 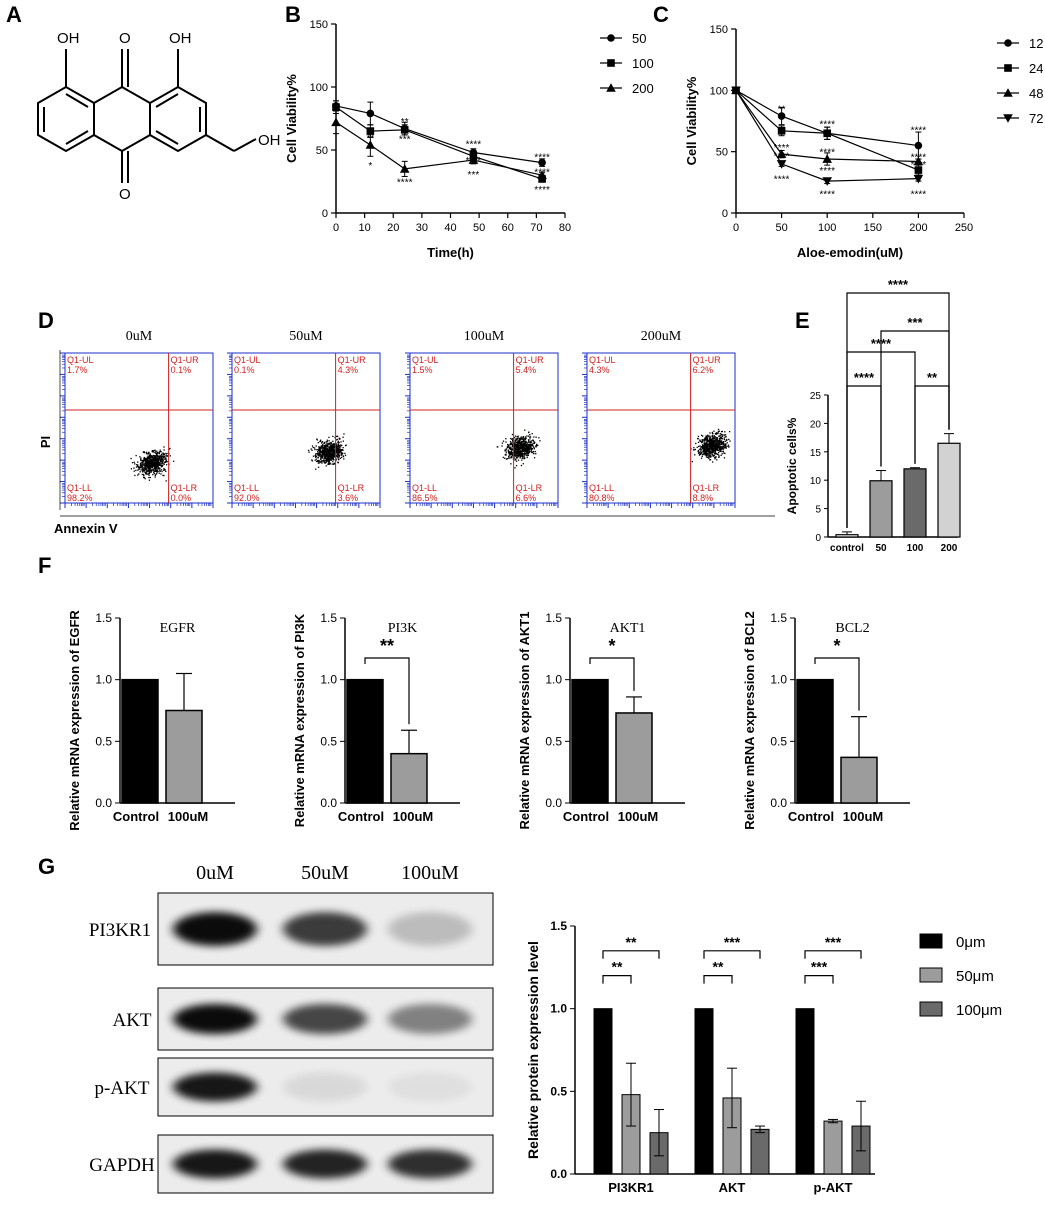 What do you see at coordinates (529, 488) in the screenshot?
I see `quadrant-name: Q1-LR` at bounding box center [529, 488].